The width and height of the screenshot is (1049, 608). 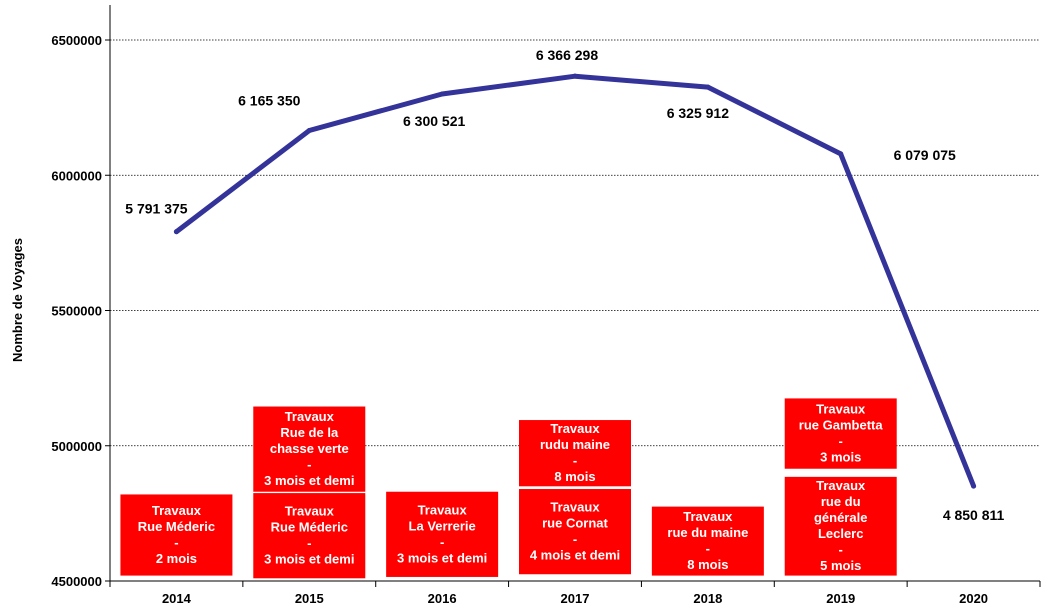 I want to click on annotation-text: rue Gambetta, so click(x=841, y=425).